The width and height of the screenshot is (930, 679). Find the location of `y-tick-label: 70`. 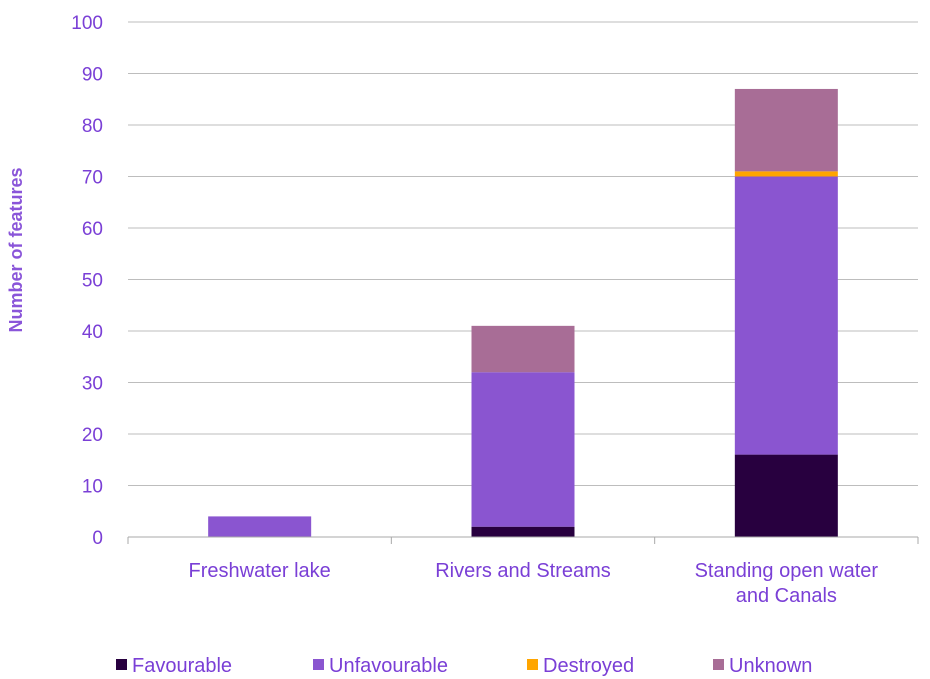

y-tick-label: 70 is located at coordinates (92, 178).